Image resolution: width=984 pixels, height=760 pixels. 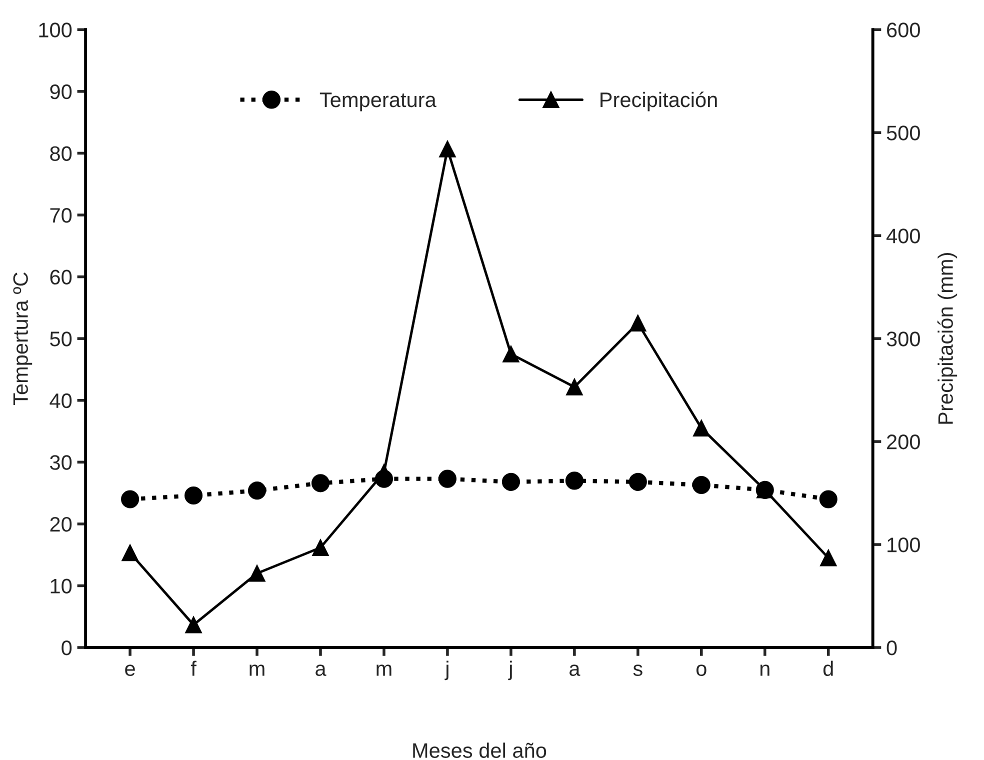 What do you see at coordinates (701, 670) in the screenshot?
I see `x-tick-label: o` at bounding box center [701, 670].